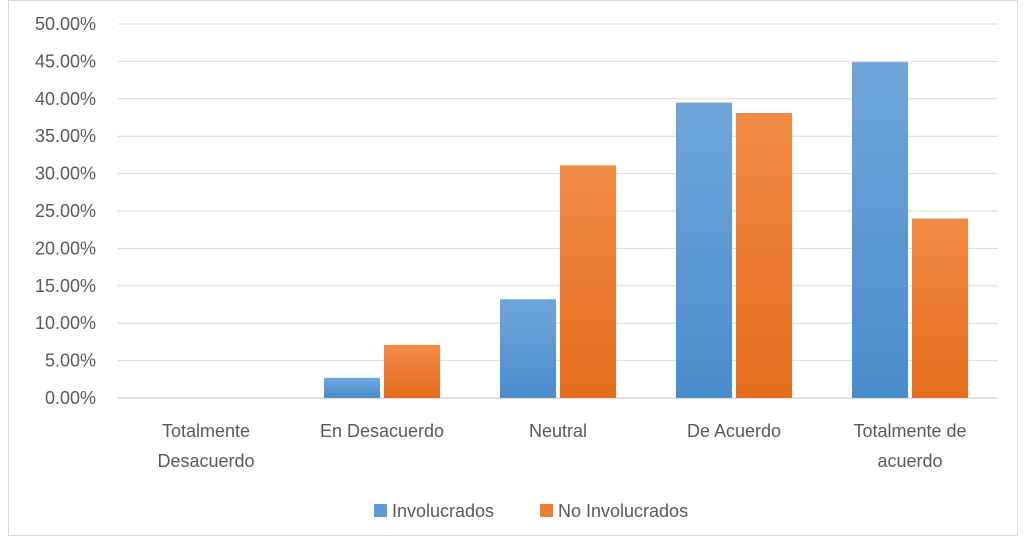 This screenshot has height=545, width=1032. Describe the element at coordinates (734, 431) in the screenshot. I see `category-label: De Acuerdo` at that location.